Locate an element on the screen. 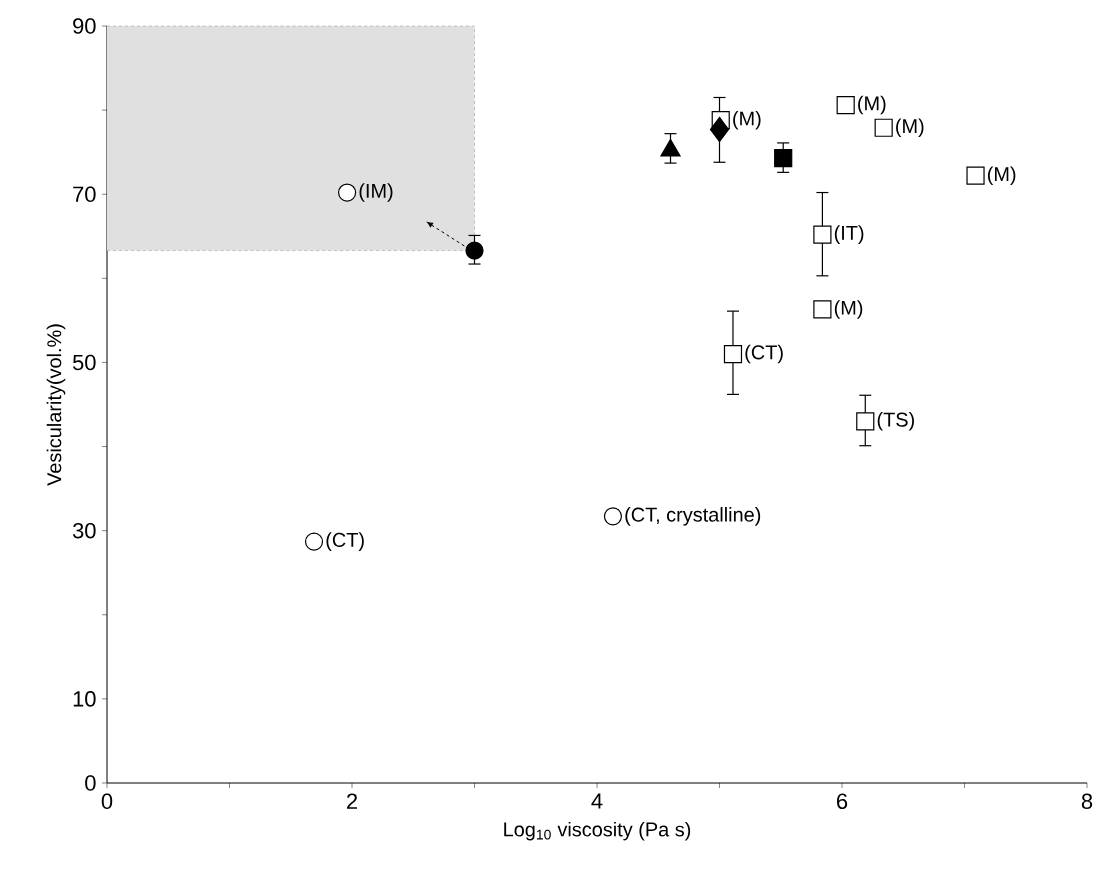  annotation: (IT) is located at coordinates (849, 234).